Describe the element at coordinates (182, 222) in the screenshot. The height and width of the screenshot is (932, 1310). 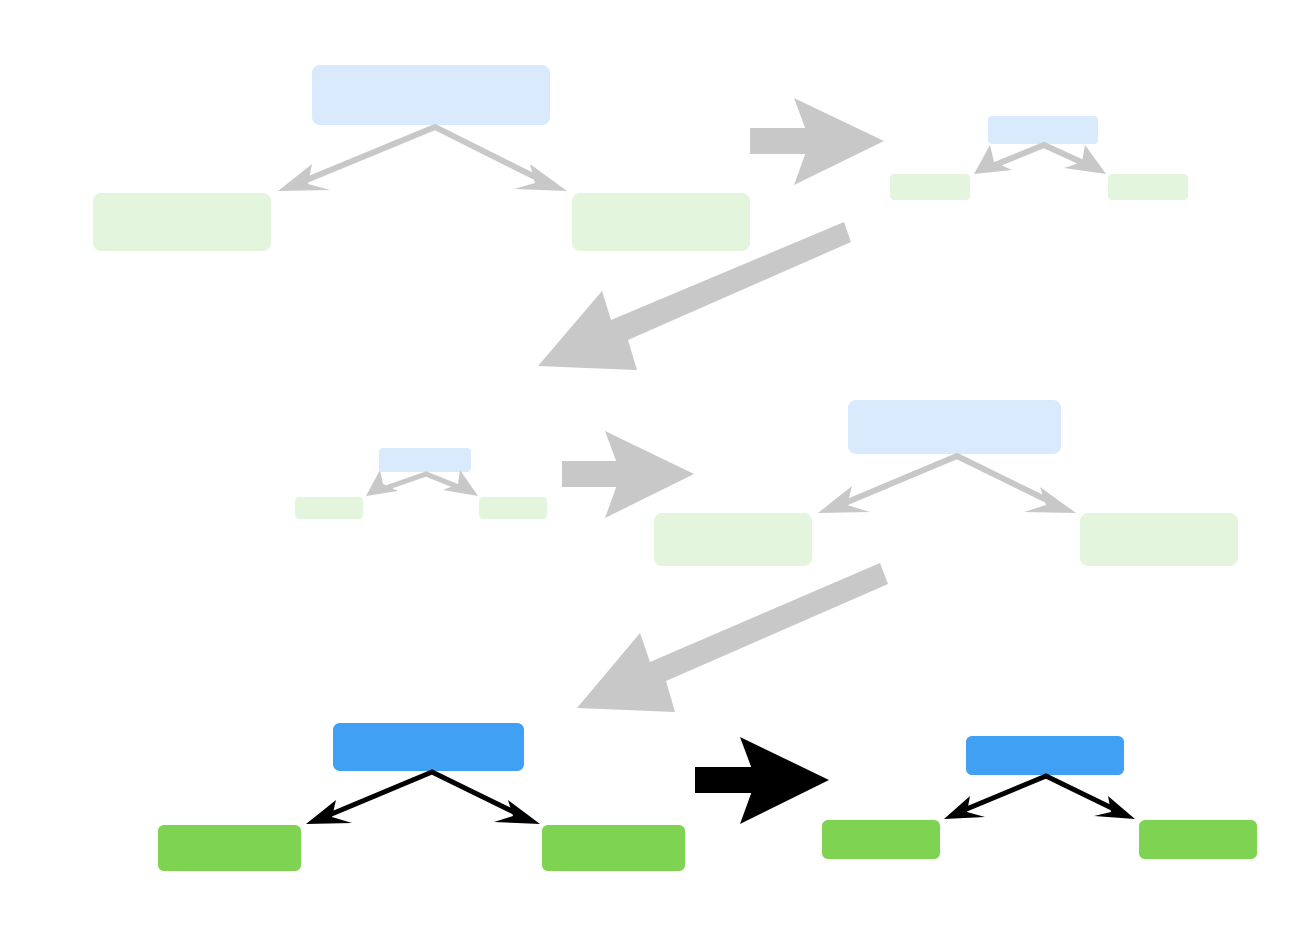
I see `stage-1-left-child-node` at that location.